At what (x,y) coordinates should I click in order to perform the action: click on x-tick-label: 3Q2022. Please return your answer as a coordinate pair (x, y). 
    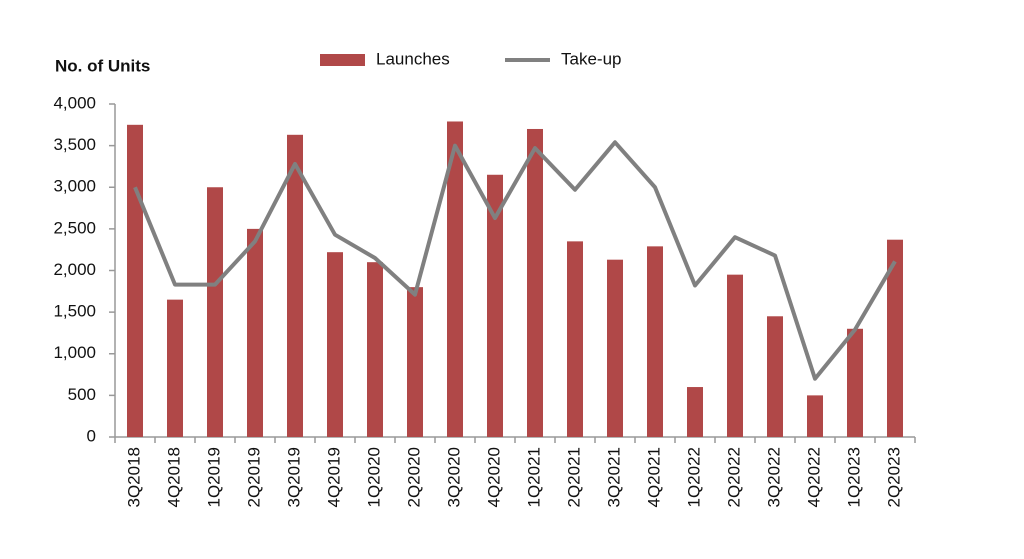
    Looking at the image, I should click on (773, 477).